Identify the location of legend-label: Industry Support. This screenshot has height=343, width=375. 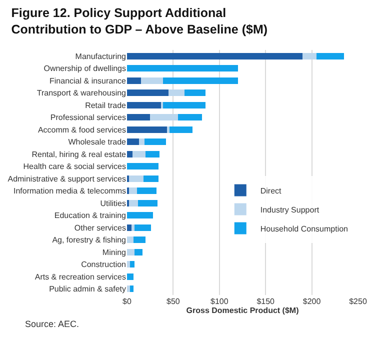
(290, 209).